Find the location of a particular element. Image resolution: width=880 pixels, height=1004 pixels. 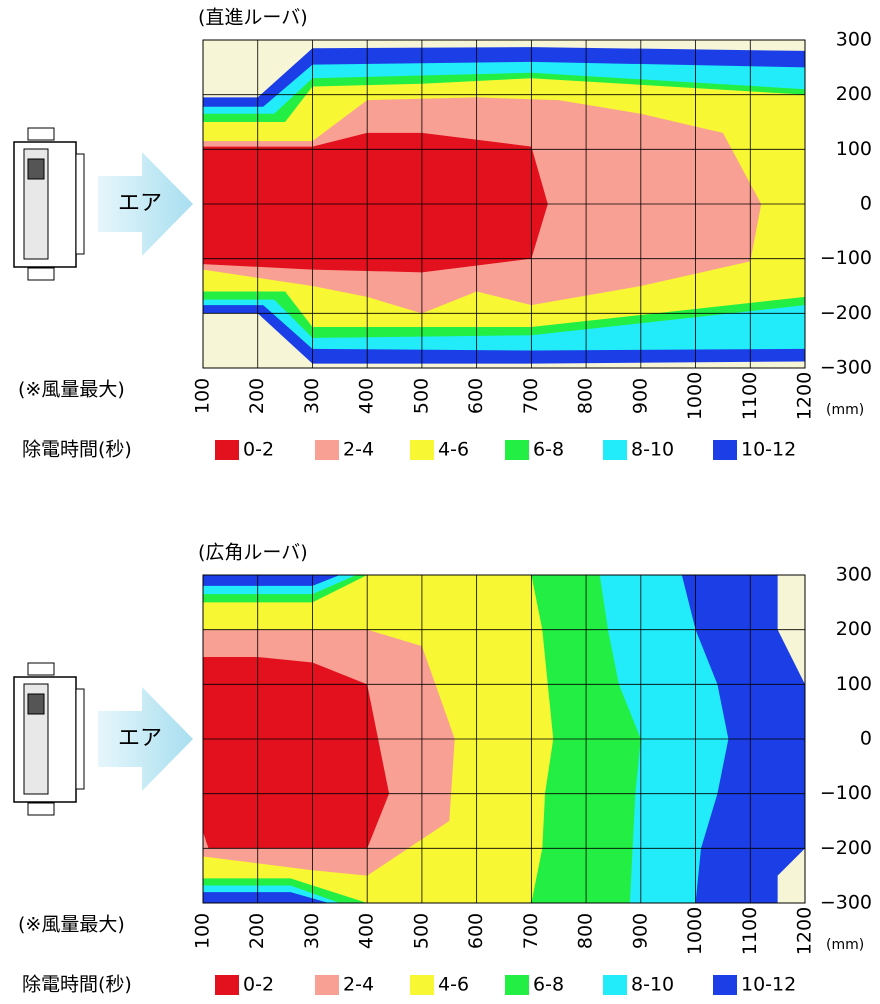

chart-title: (広角ルーバ) is located at coordinates (253, 553).